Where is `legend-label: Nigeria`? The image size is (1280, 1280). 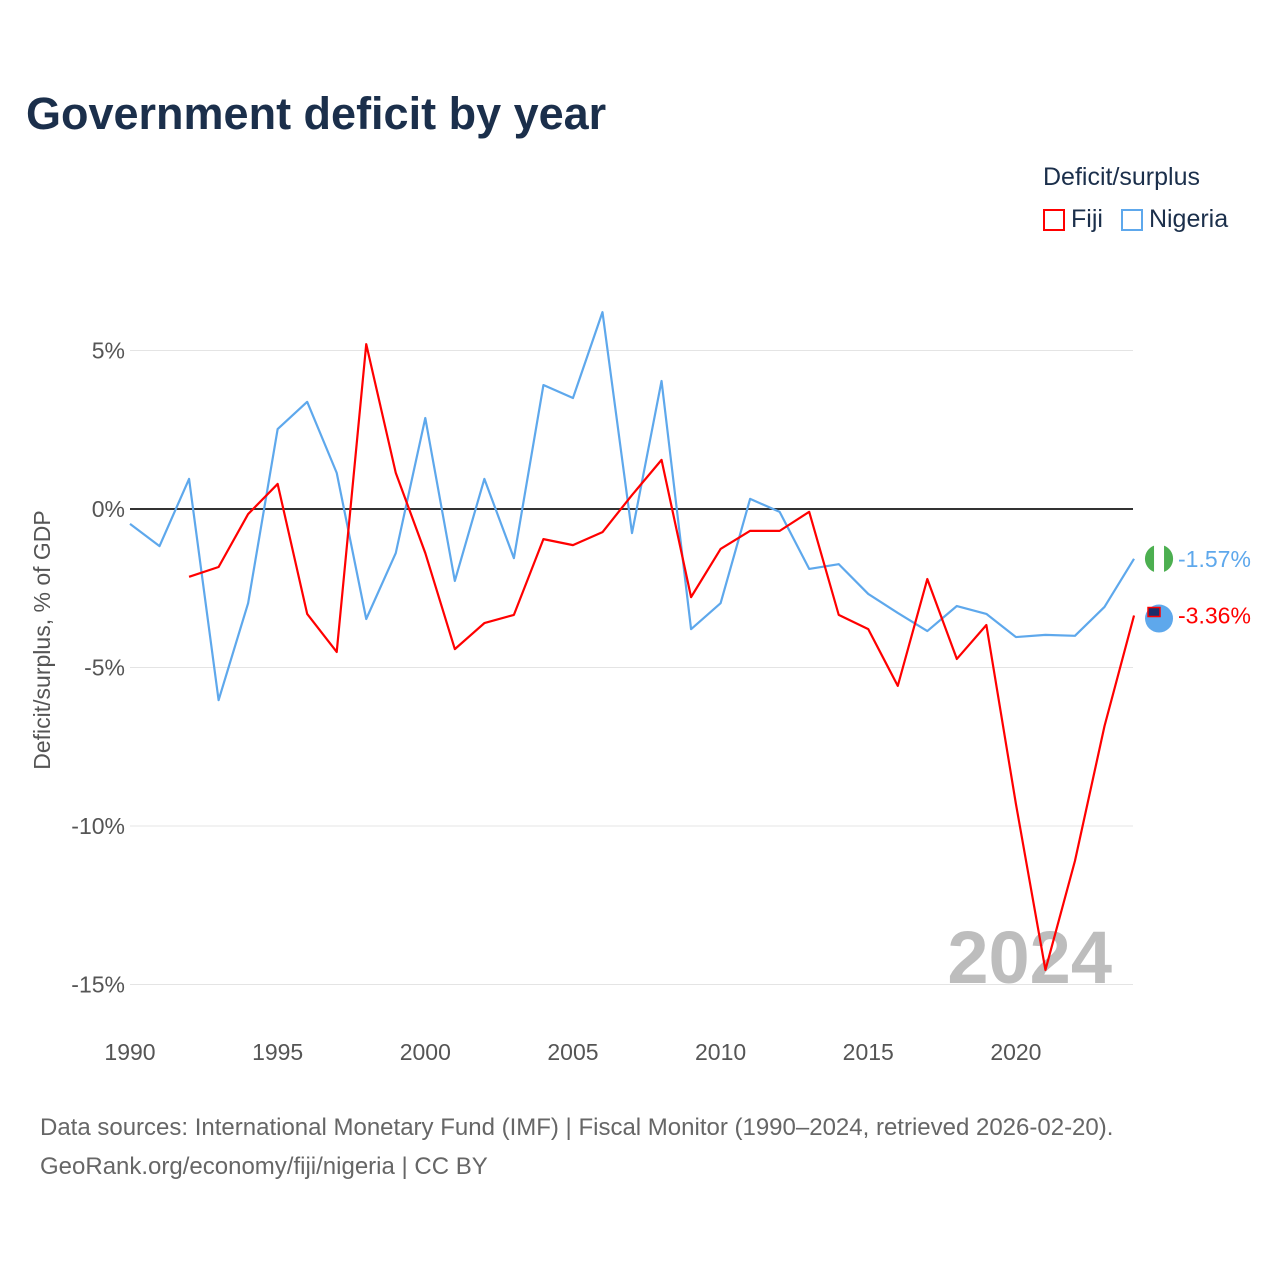 legend-label: Nigeria is located at coordinates (1188, 219).